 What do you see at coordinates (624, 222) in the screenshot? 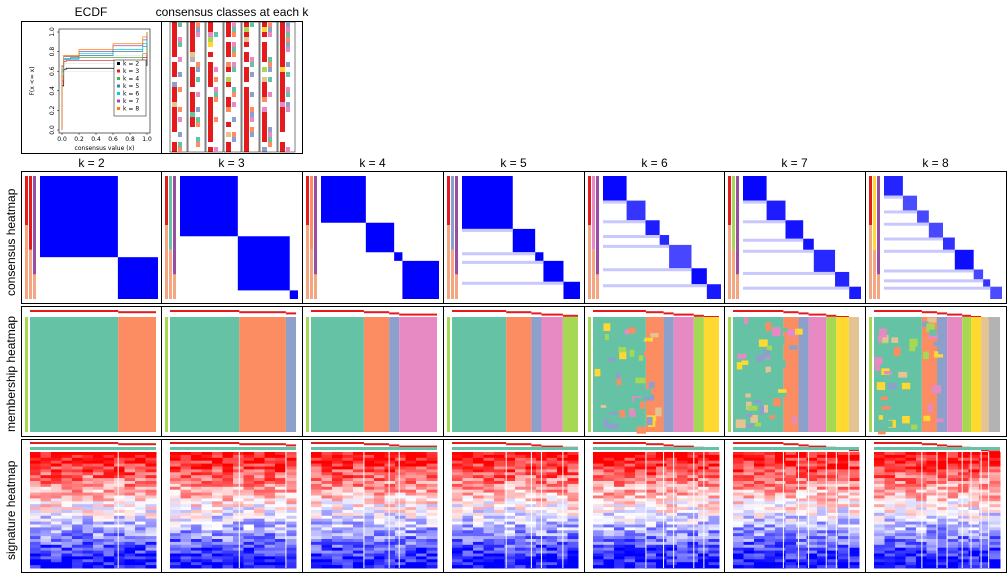
I see `consensus-offdiag` at bounding box center [624, 222].